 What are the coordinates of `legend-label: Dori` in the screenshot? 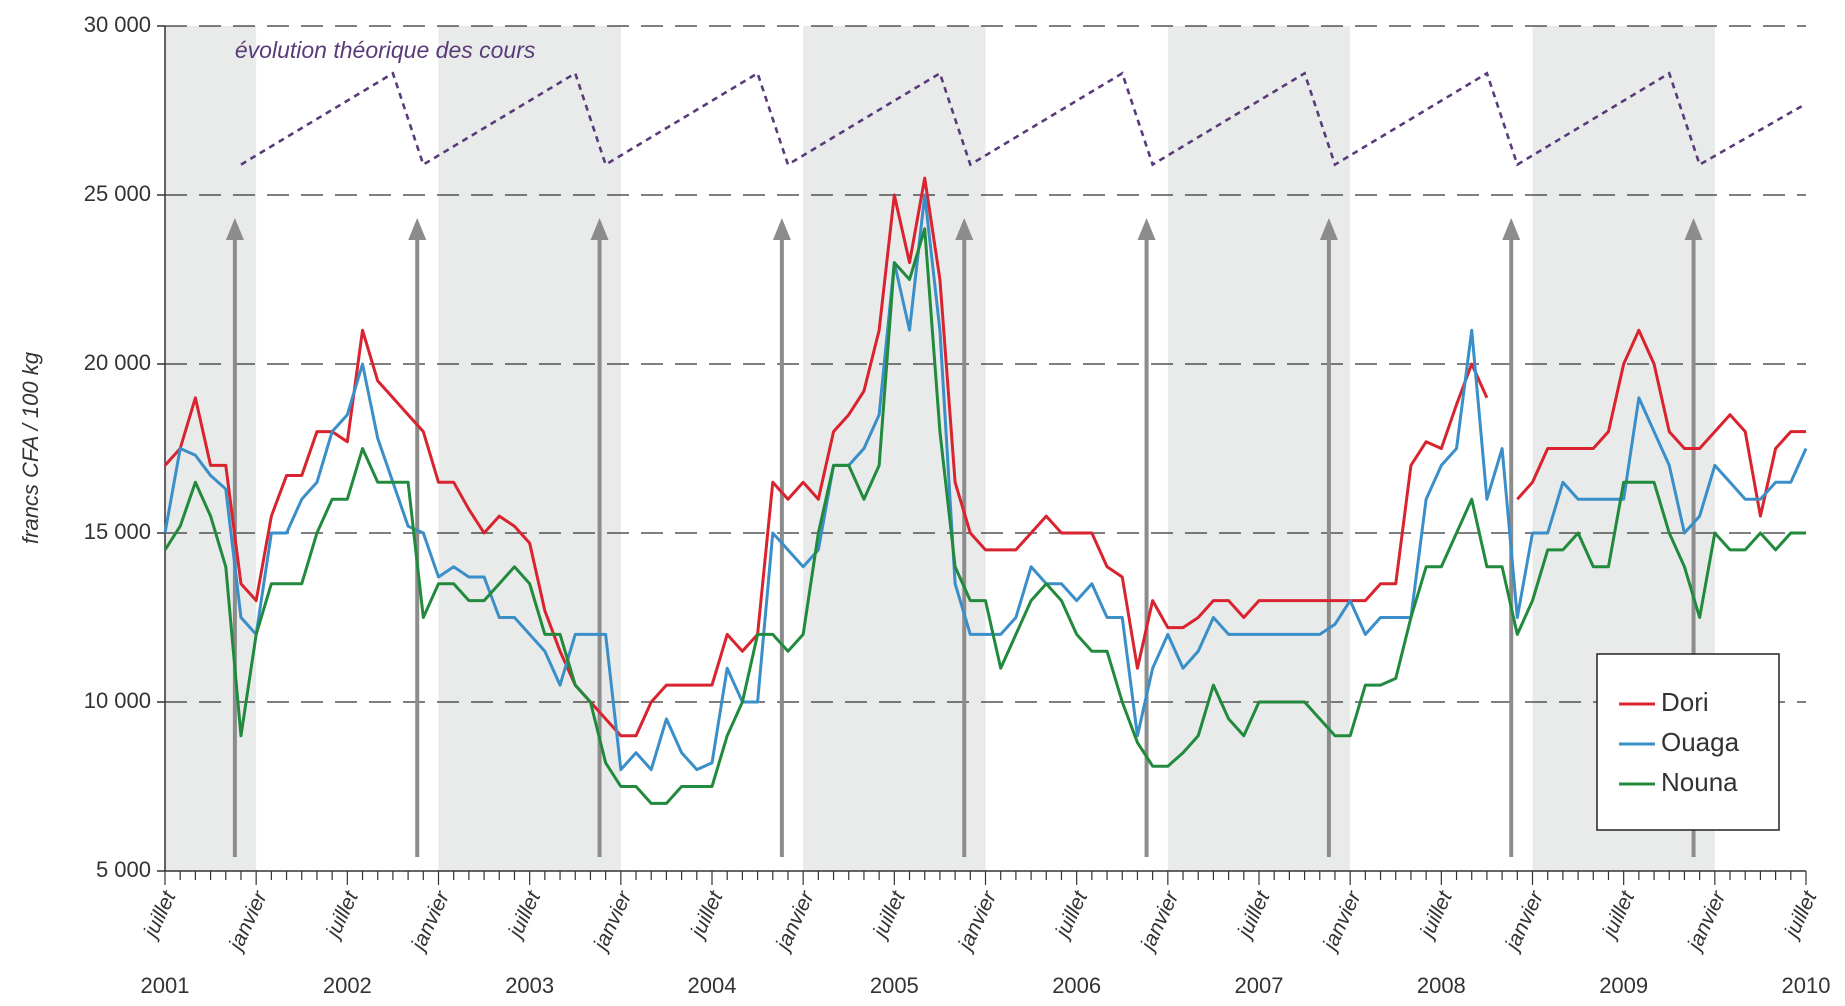 It's located at (1685, 702).